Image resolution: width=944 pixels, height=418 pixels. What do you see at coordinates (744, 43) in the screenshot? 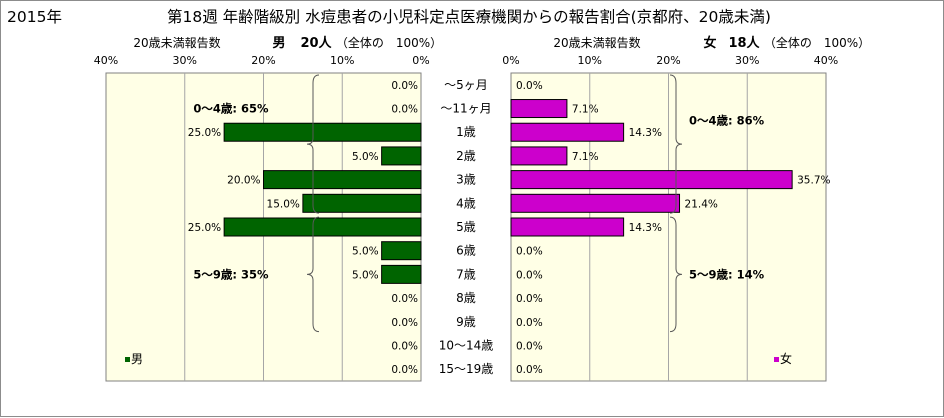
I see `female-header-count: 18人` at bounding box center [744, 43].